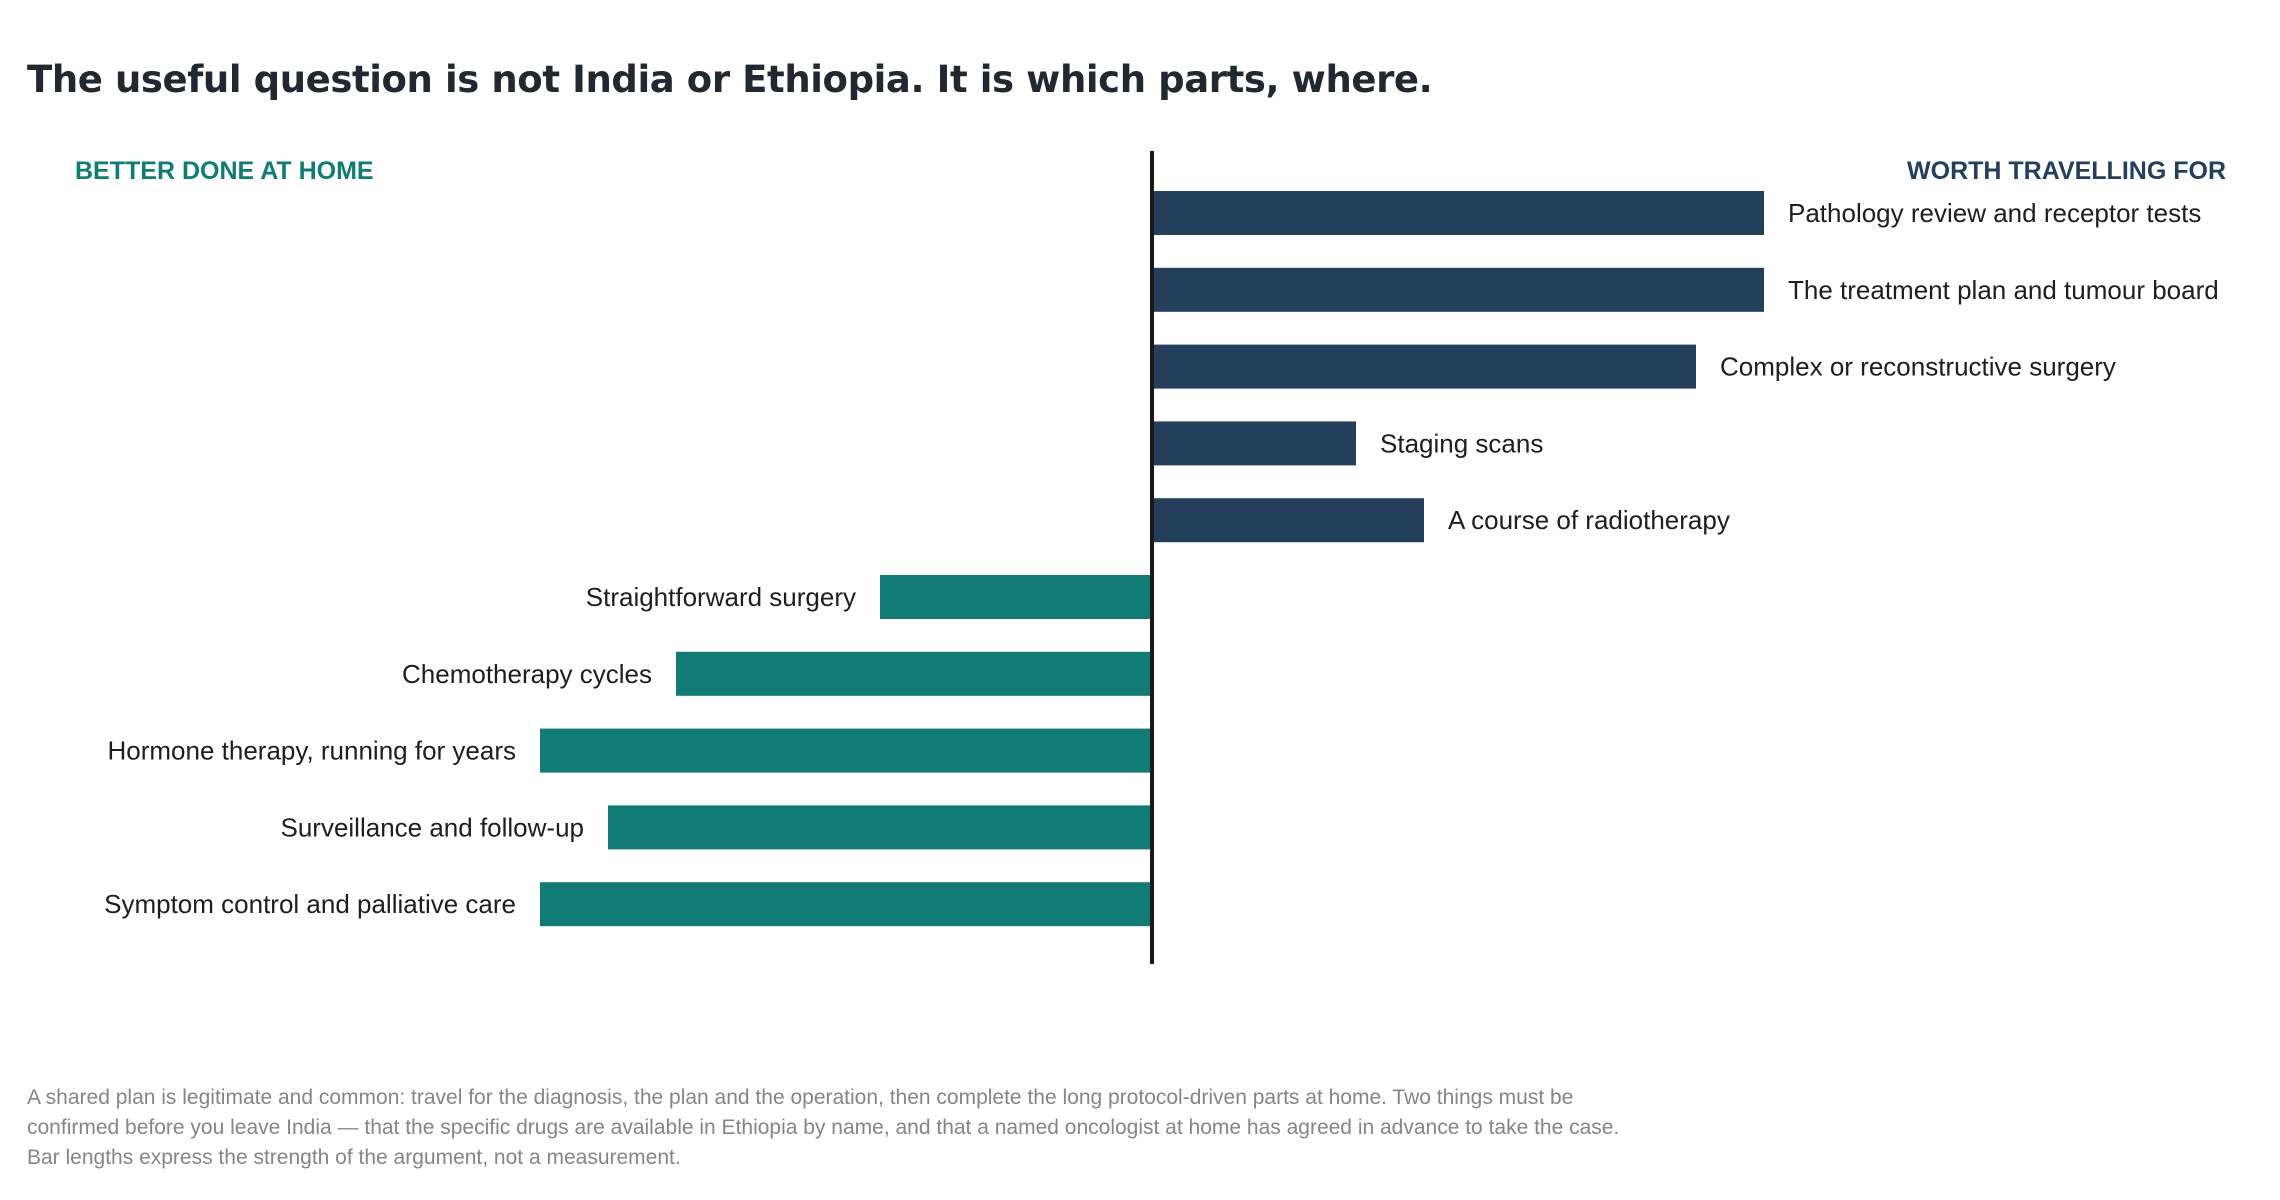  What do you see at coordinates (1461, 443) in the screenshot?
I see `bar-label-3: Staging scans` at bounding box center [1461, 443].